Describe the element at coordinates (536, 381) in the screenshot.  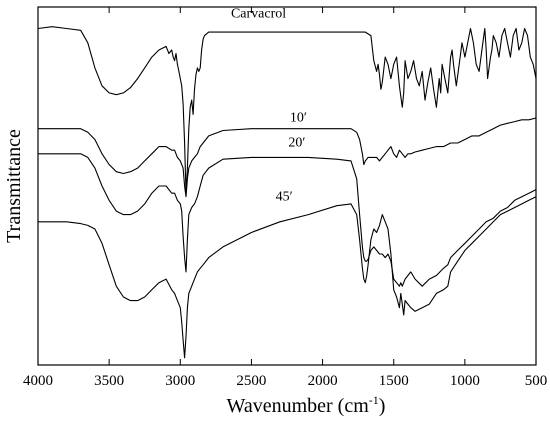
I see `x-tick-label-500: 500` at that location.